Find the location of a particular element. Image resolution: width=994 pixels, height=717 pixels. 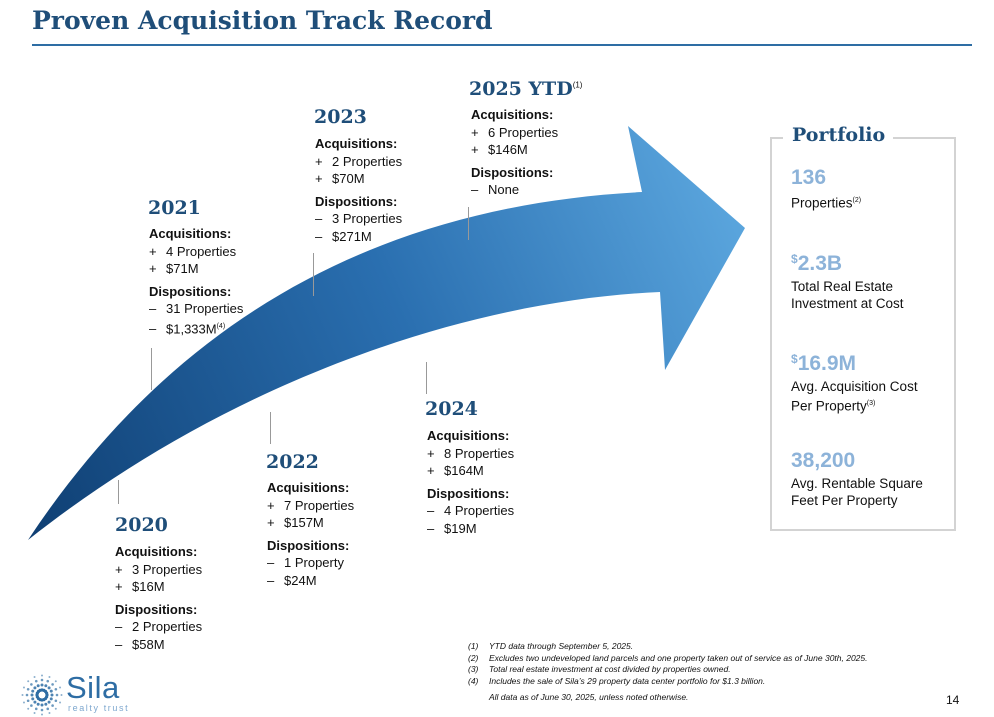

connector-2021 is located at coordinates (152, 369).